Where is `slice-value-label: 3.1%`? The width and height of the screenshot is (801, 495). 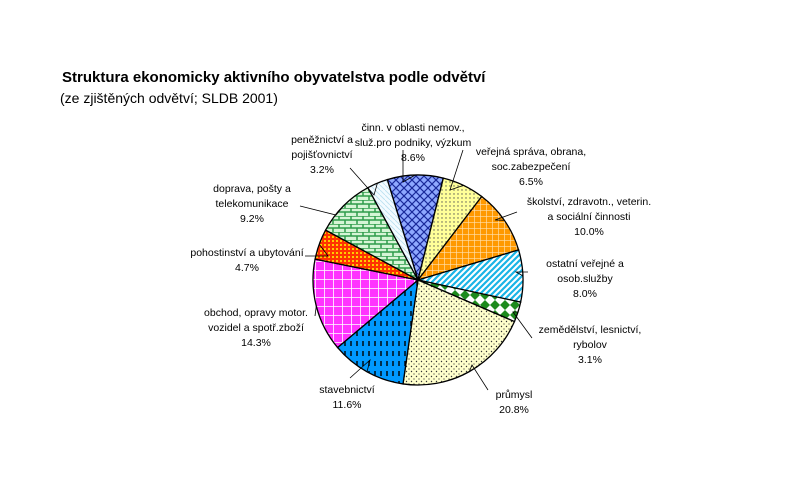
slice-value-label: 3.1% is located at coordinates (590, 360).